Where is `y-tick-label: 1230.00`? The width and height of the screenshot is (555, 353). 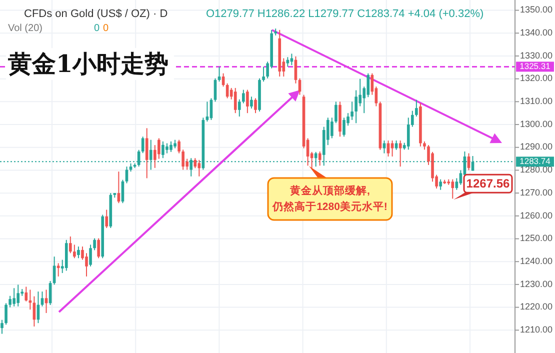
y-tick-label: 1230.00 is located at coordinates (536, 283).